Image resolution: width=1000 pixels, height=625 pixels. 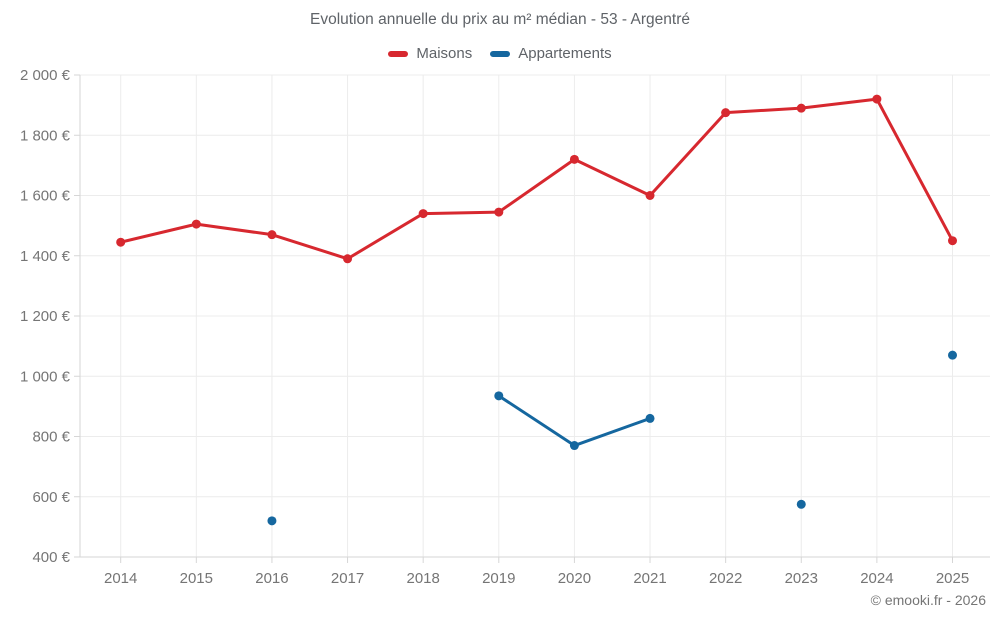 What do you see at coordinates (952, 241) in the screenshot?
I see `data-point-maisons-2025` at bounding box center [952, 241].